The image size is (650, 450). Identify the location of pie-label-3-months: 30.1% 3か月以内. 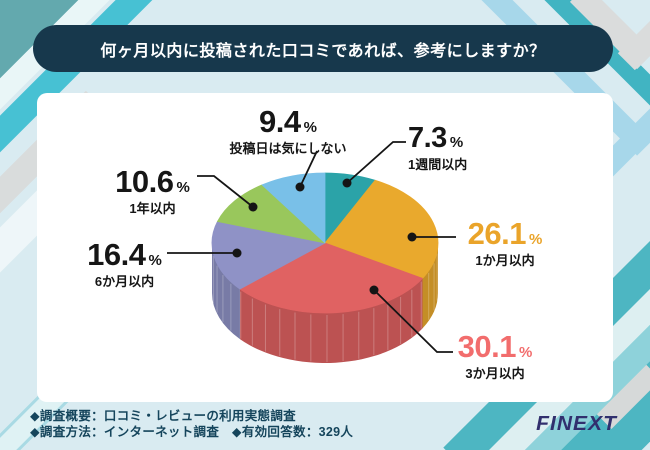
(495, 356).